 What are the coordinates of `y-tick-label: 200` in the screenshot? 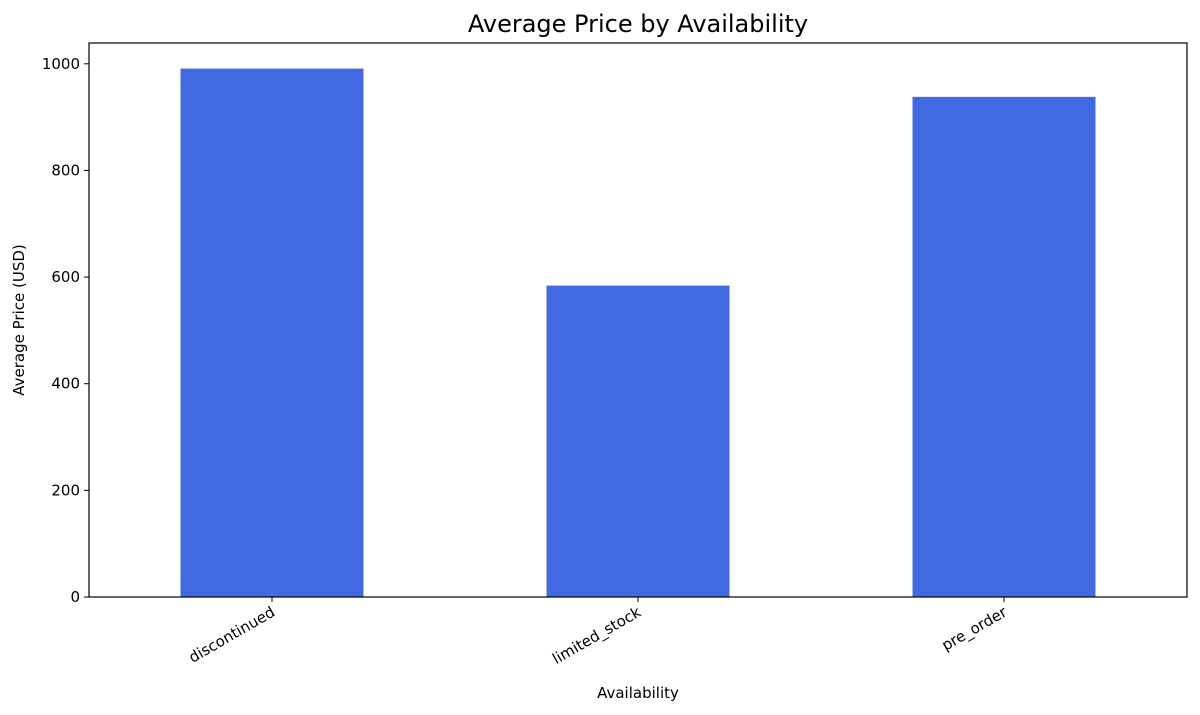 It's located at (65, 490).